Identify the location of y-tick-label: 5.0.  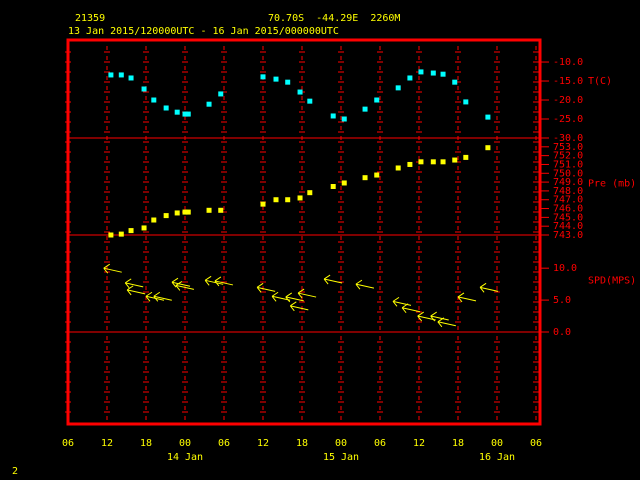
(562, 300).